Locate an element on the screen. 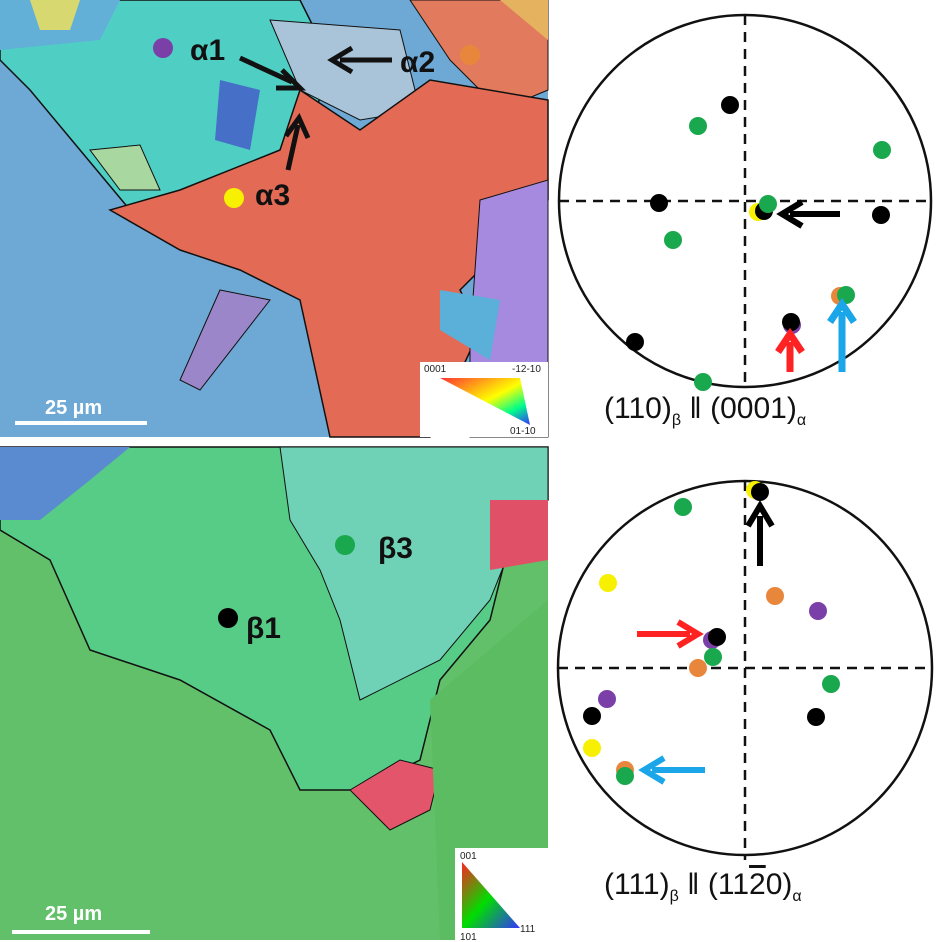 This screenshot has width=938, height=942. legend-label: 001 is located at coordinates (468, 856).